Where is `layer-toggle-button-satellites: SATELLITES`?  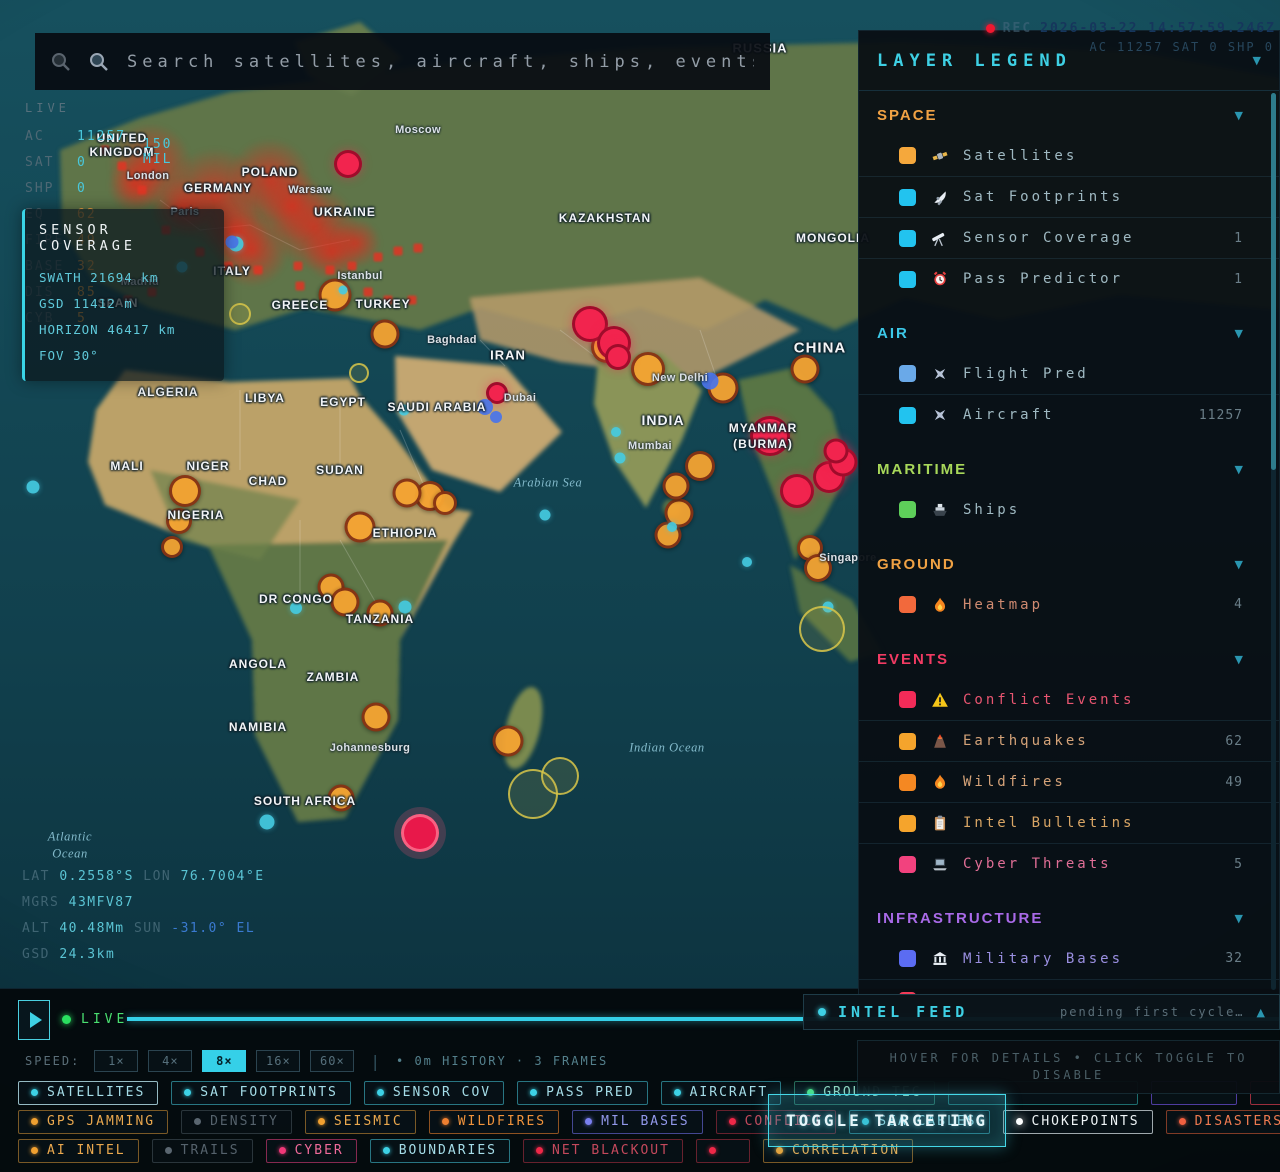
layer-toggle-button-satellites: SATELLITES is located at coordinates (88, 1093).